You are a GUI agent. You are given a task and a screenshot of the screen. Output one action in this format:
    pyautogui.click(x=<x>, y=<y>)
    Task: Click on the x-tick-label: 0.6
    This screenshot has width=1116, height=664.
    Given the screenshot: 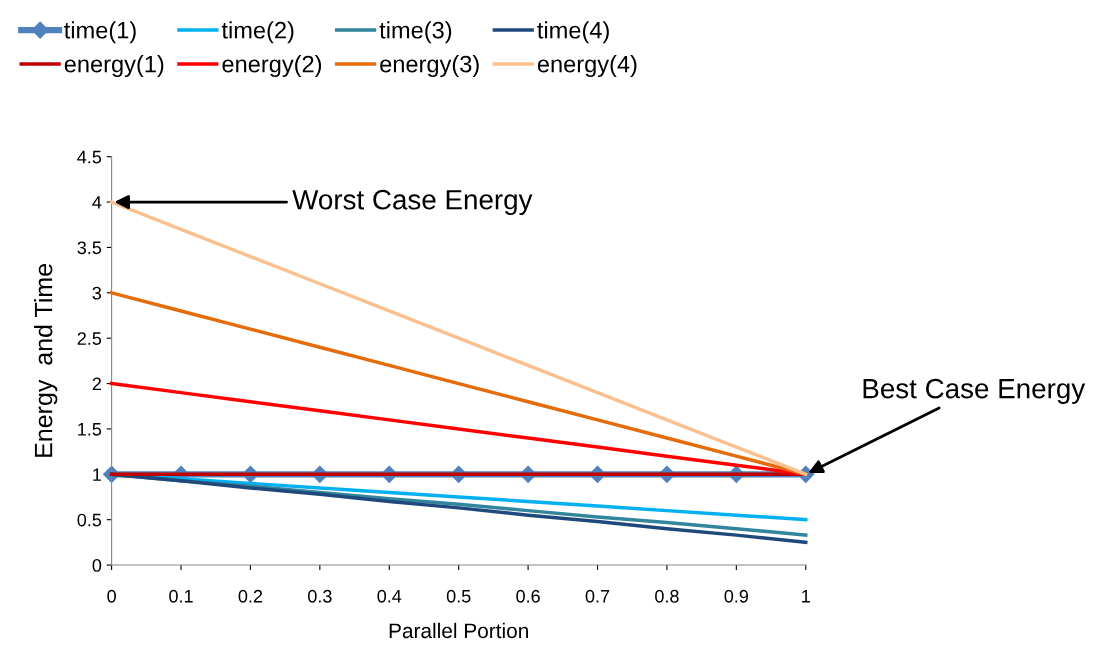 What is the action you would take?
    pyautogui.click(x=528, y=596)
    